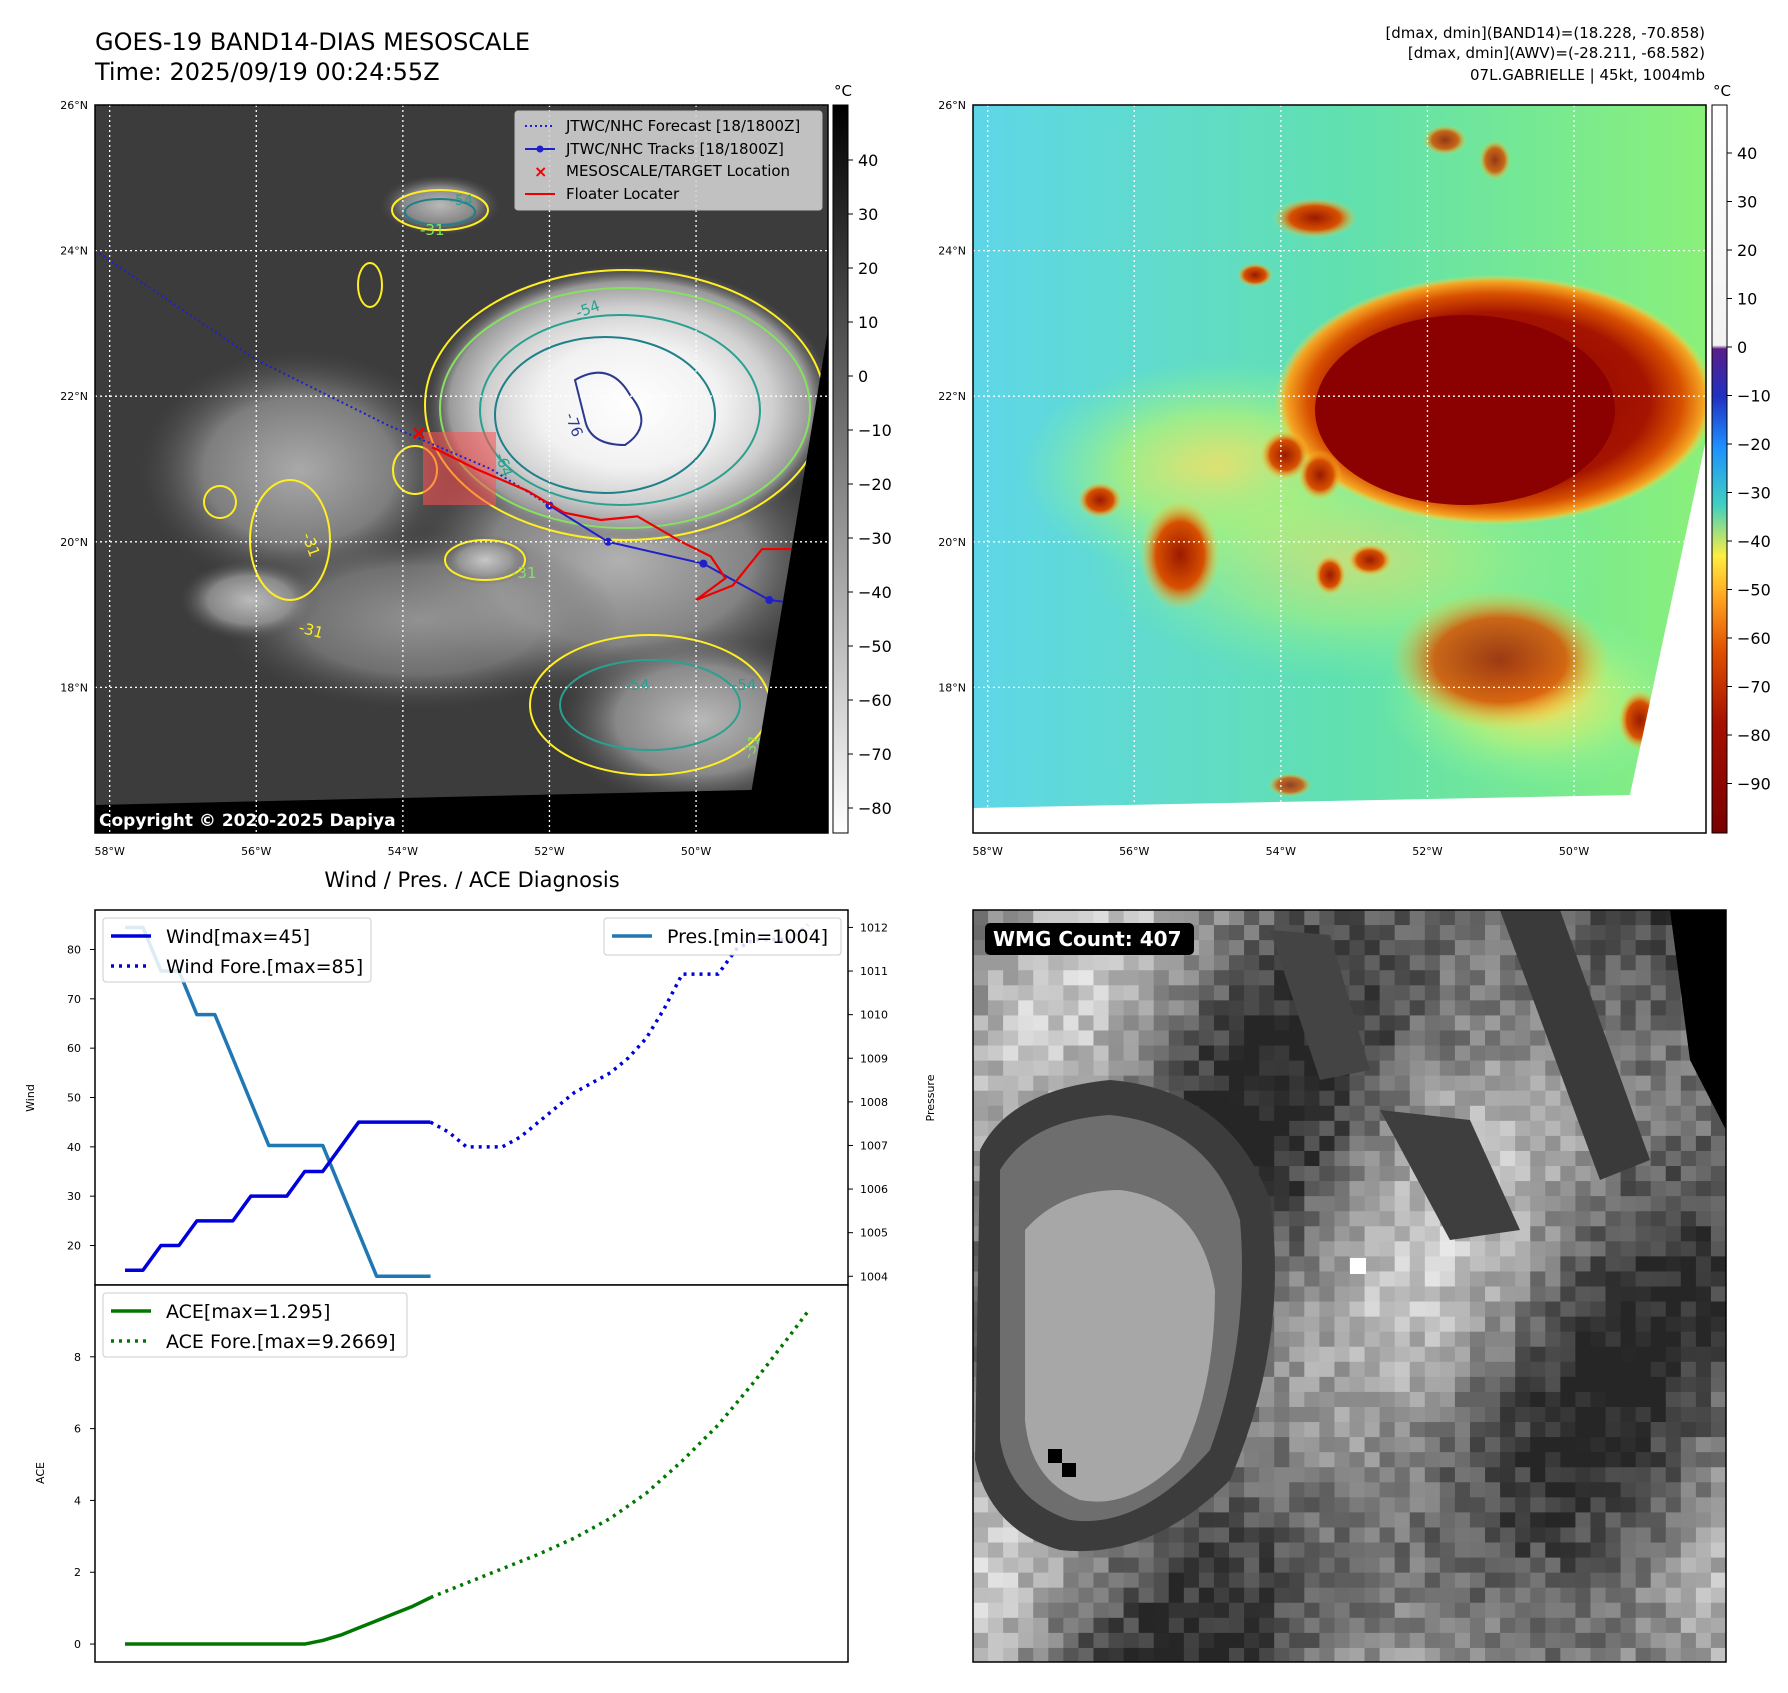 The image size is (1788, 1693). What do you see at coordinates (874, 1015) in the screenshot?
I see `y-tick-label: 1010` at bounding box center [874, 1015].